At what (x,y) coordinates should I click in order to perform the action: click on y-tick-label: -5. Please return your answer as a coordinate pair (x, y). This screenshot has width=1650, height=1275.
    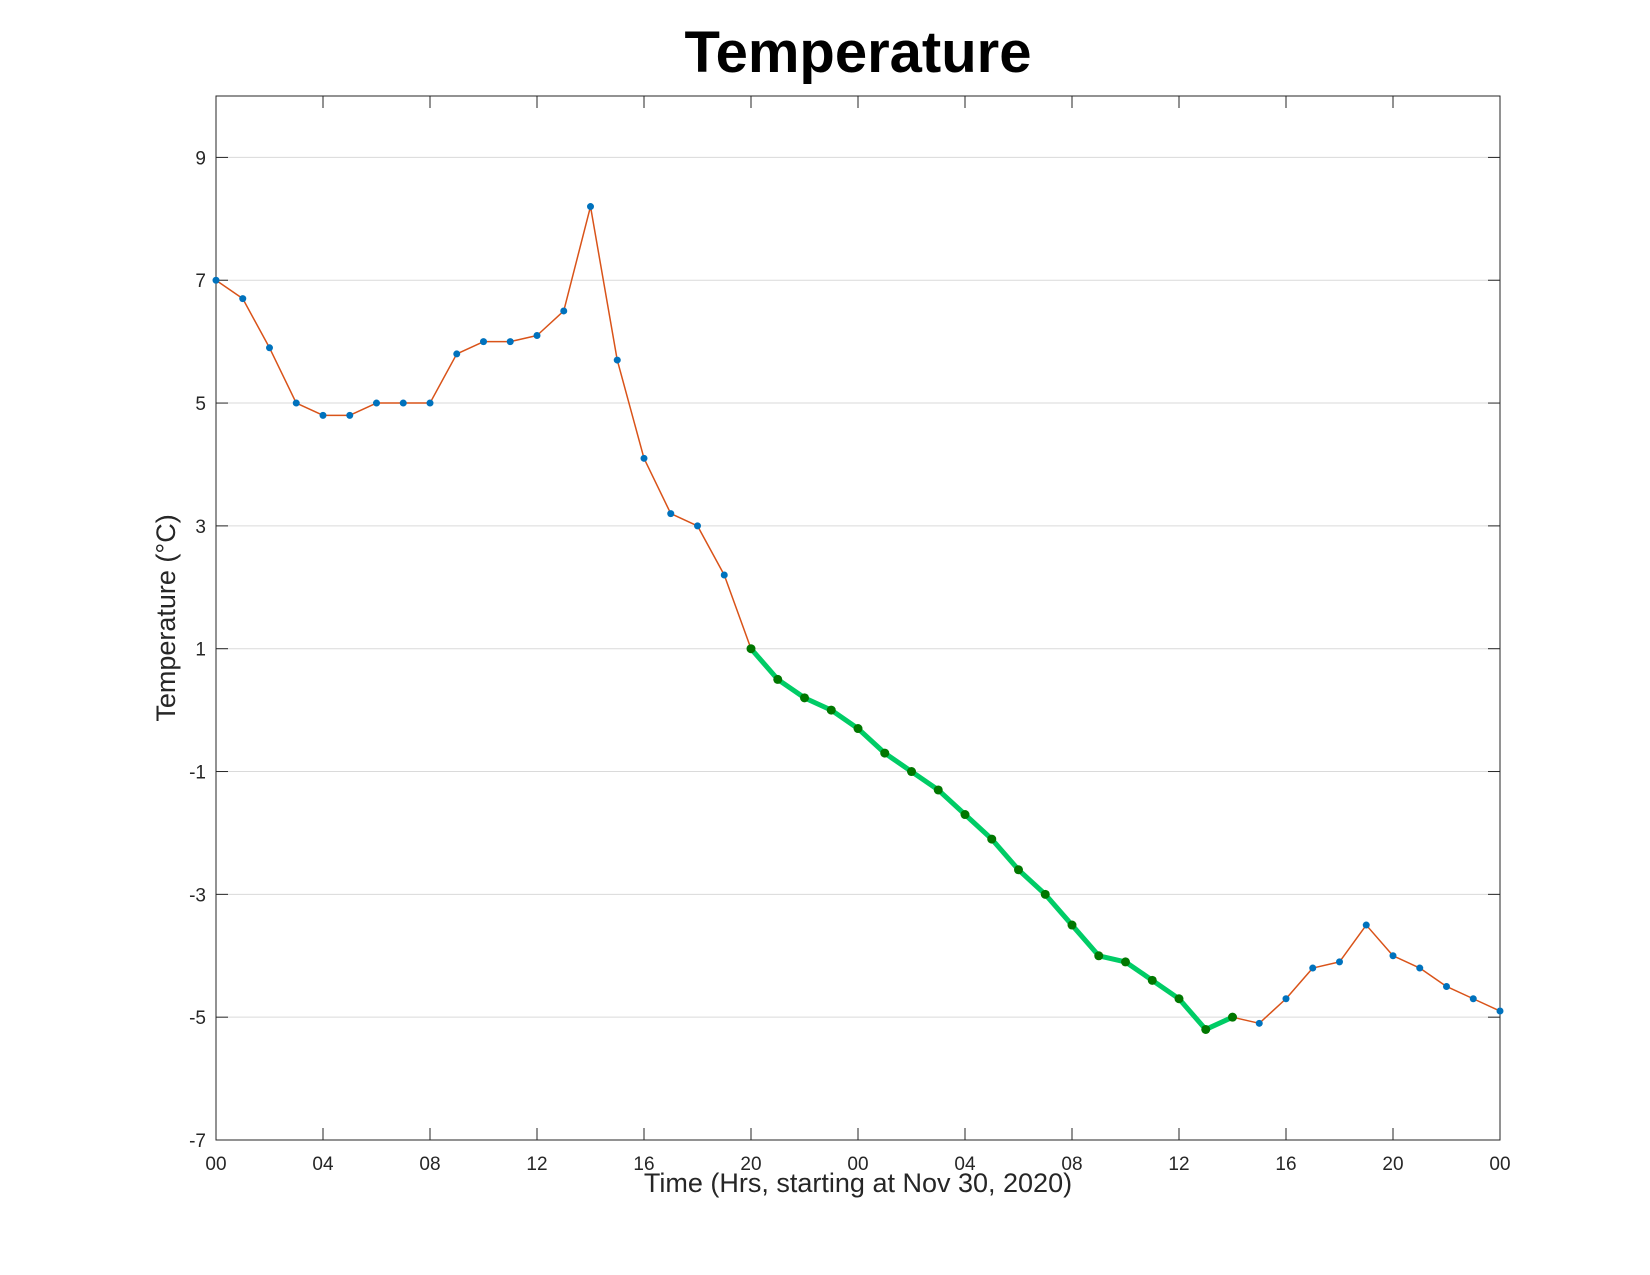
    Looking at the image, I should click on (197, 1018).